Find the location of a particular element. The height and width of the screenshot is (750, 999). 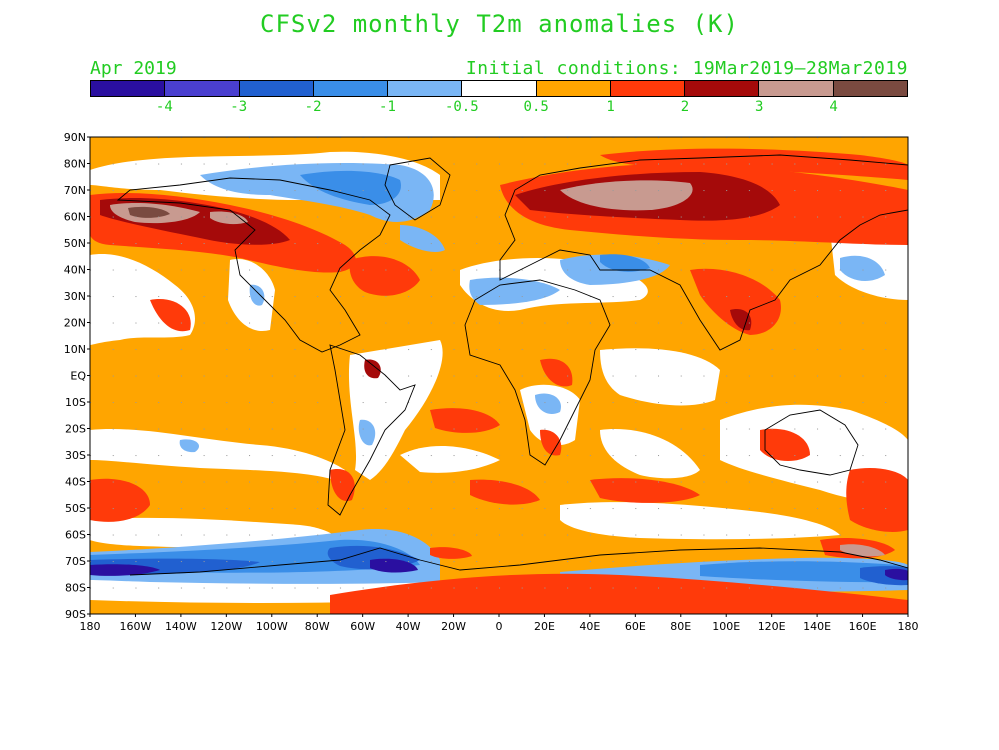

initial-conditions-label: Initial conditions: 19Mar2019—28Mar2019 is located at coordinates (686, 68).